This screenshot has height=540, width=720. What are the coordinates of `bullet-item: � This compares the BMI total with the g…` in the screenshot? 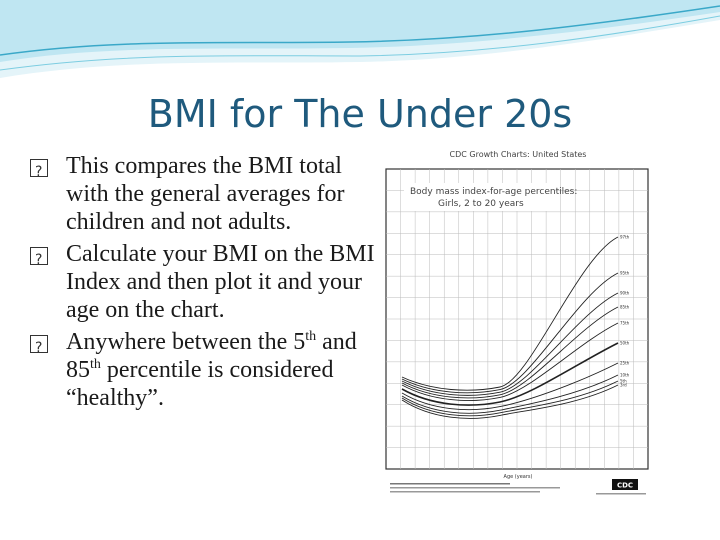 It's located at (202, 194).